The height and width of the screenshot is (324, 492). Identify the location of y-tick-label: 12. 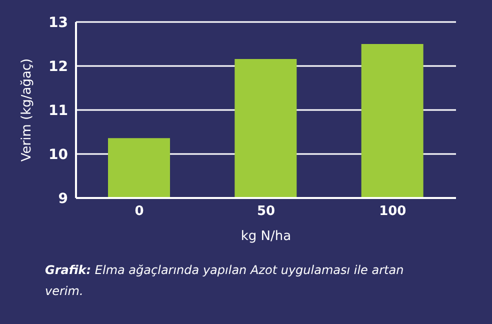
(58, 66).